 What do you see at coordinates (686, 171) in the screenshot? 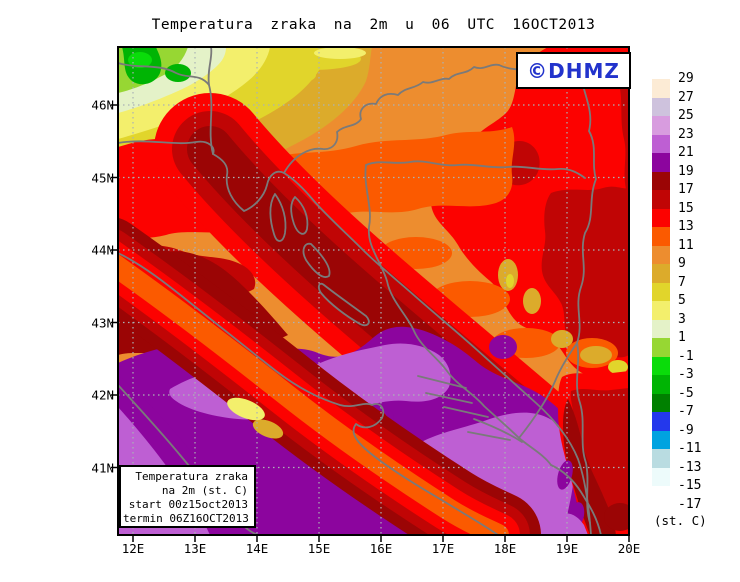
I see `legend-label: 19` at bounding box center [686, 171].